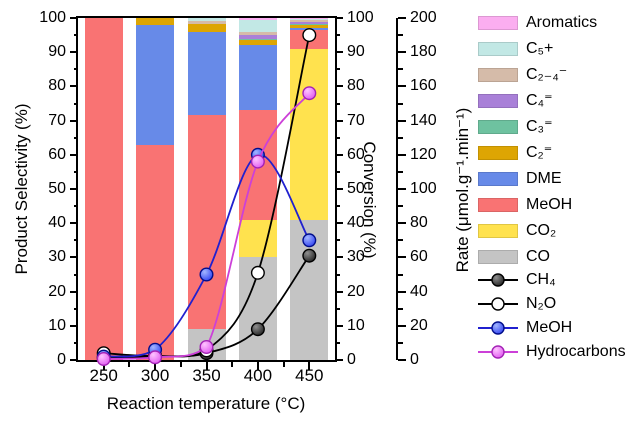 This screenshot has width=640, height=426. I want to click on legend-label-c4eq: C₄⁼, so click(539, 100).